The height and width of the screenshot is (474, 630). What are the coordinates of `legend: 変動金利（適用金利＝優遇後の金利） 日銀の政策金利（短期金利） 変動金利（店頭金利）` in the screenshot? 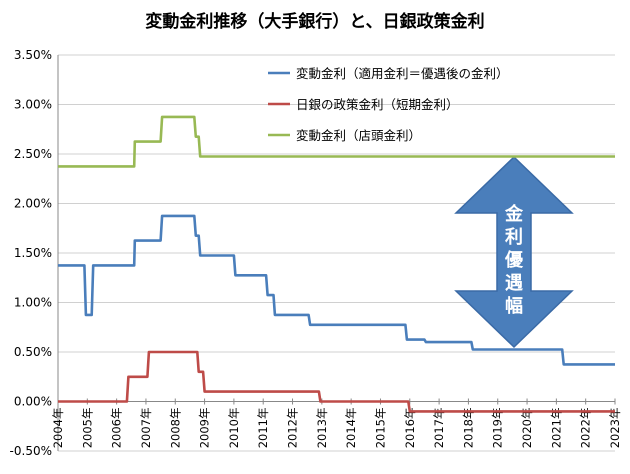 It's located at (388, 104).